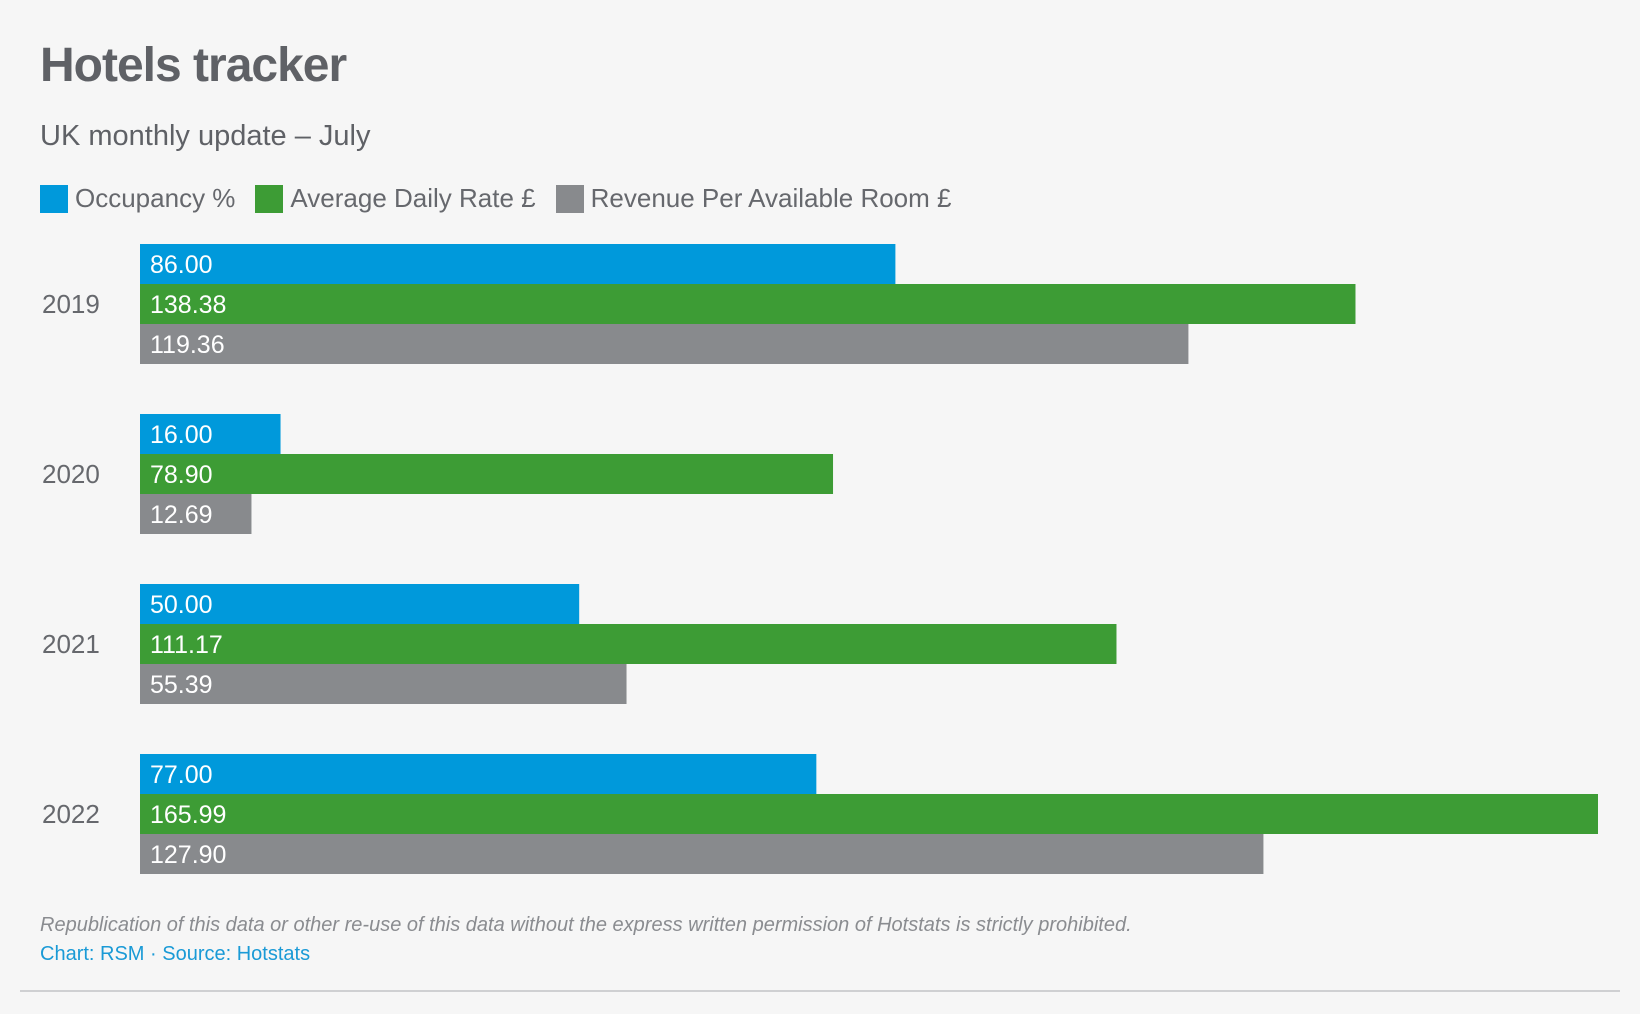  What do you see at coordinates (188, 305) in the screenshot?
I see `data-label-average-daily-rate-2019: 138.38` at bounding box center [188, 305].